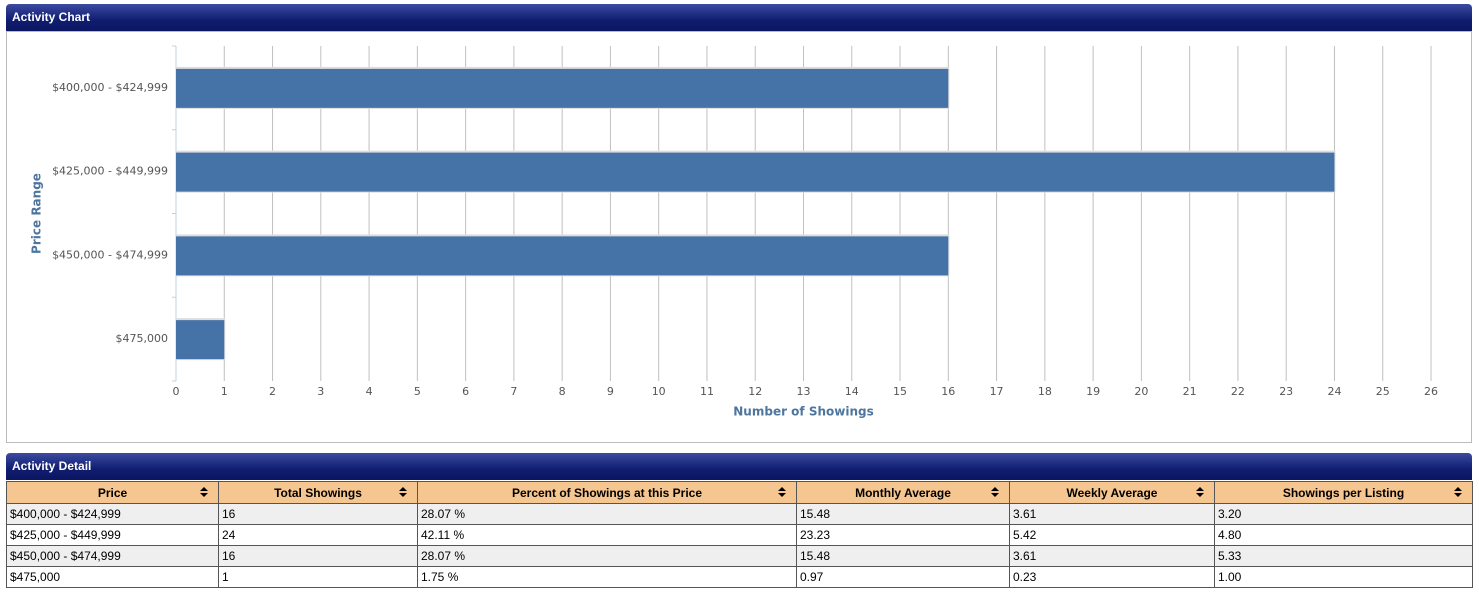  Describe the element at coordinates (804, 391) in the screenshot. I see `x-tick-label: 13` at that location.